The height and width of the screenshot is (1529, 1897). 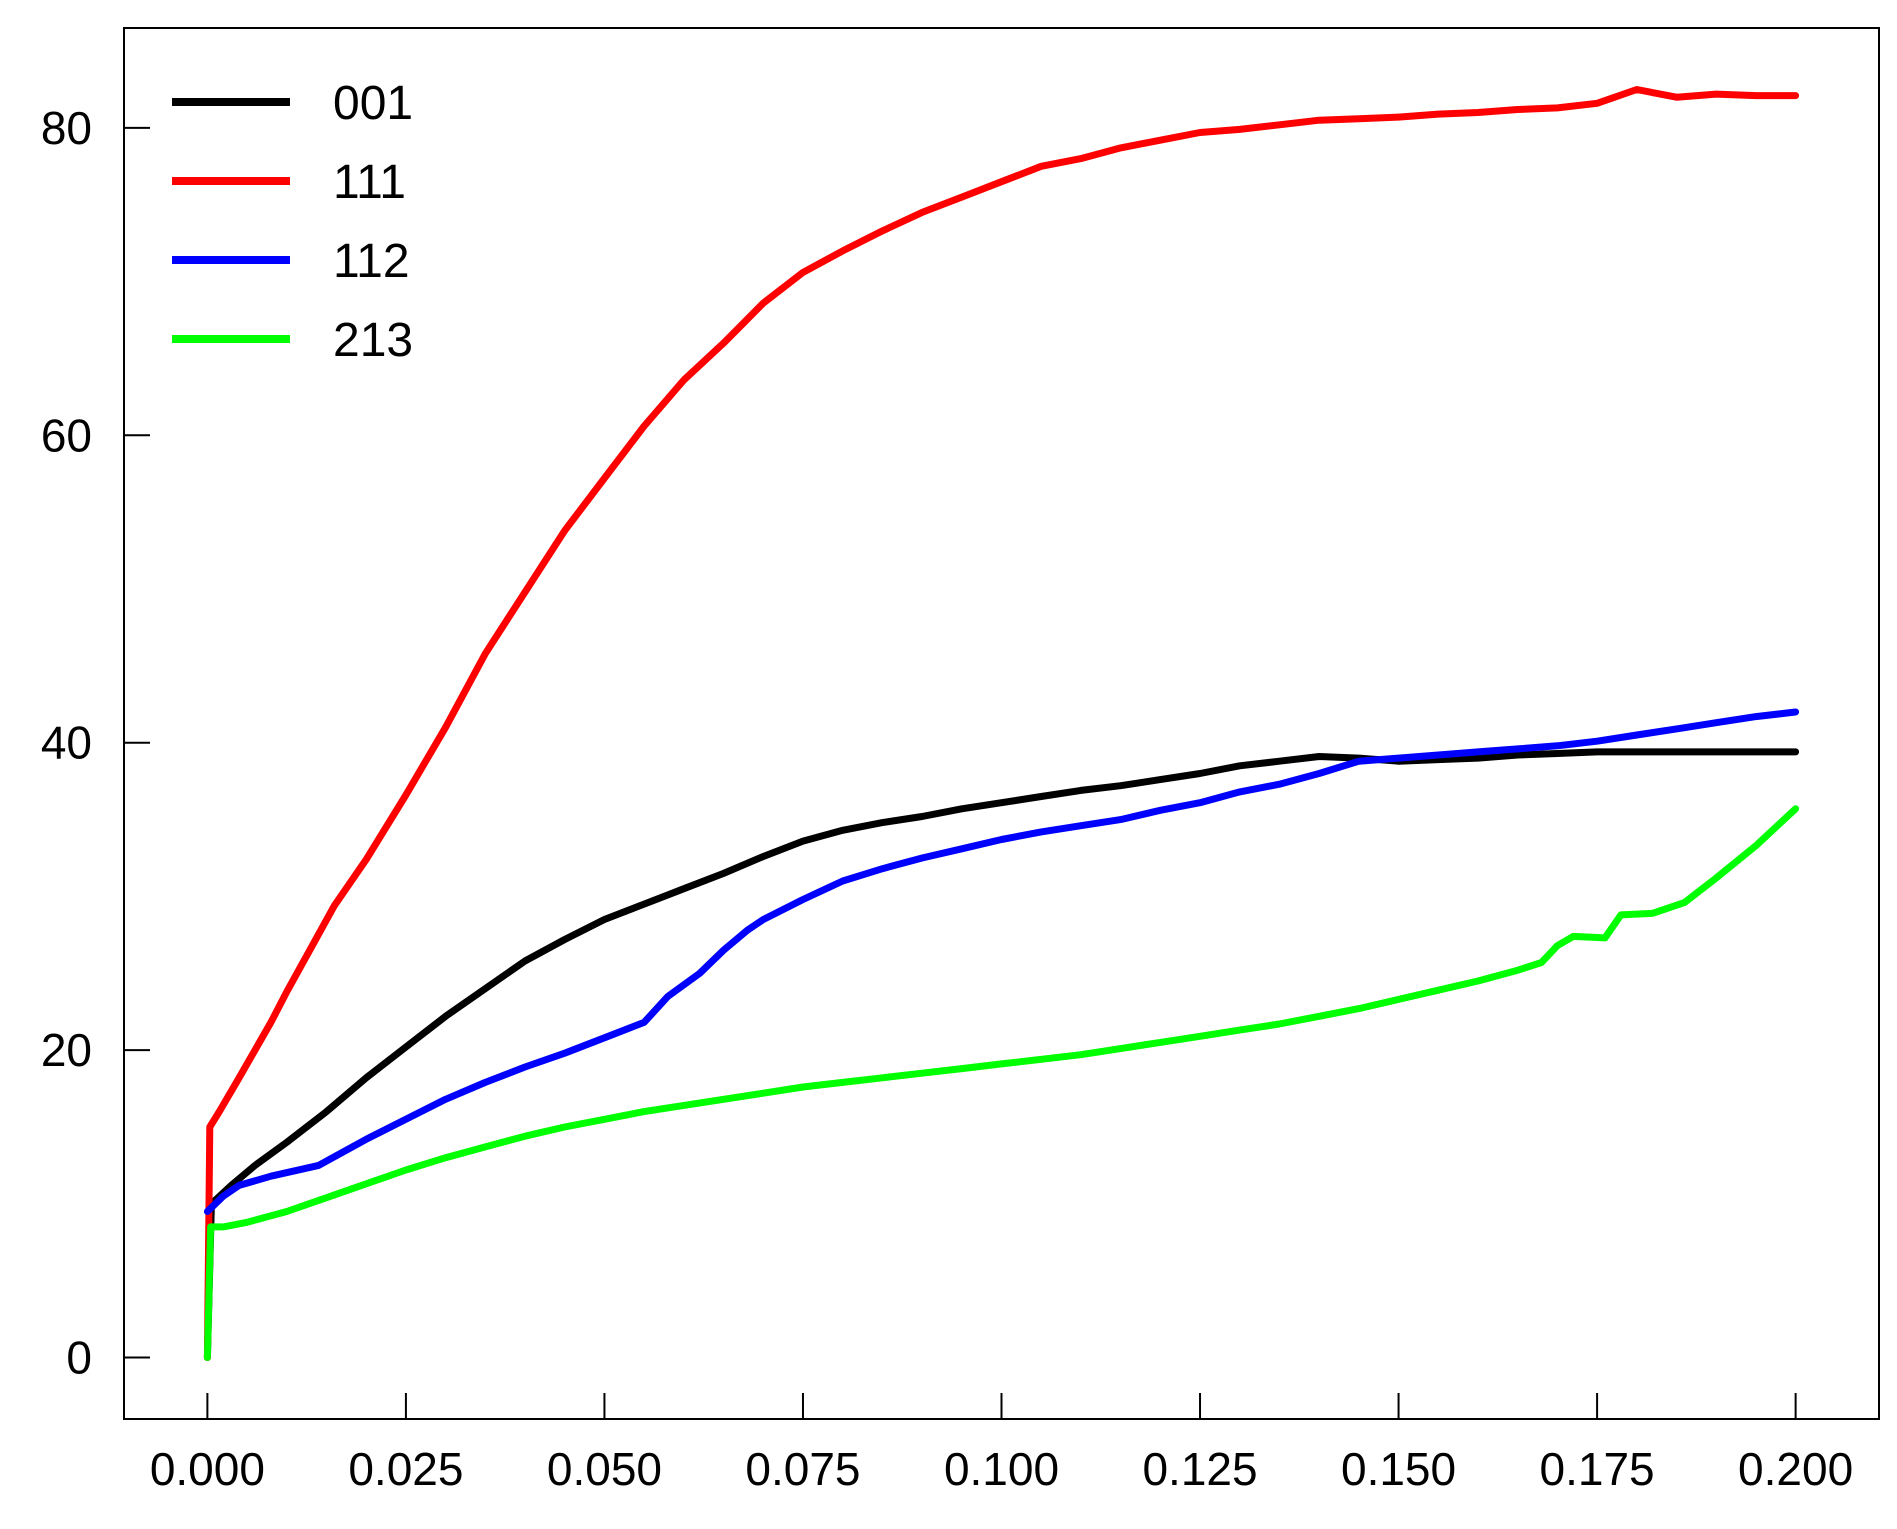 I want to click on x-tick-label: 0.200, so click(x=1795, y=1469).